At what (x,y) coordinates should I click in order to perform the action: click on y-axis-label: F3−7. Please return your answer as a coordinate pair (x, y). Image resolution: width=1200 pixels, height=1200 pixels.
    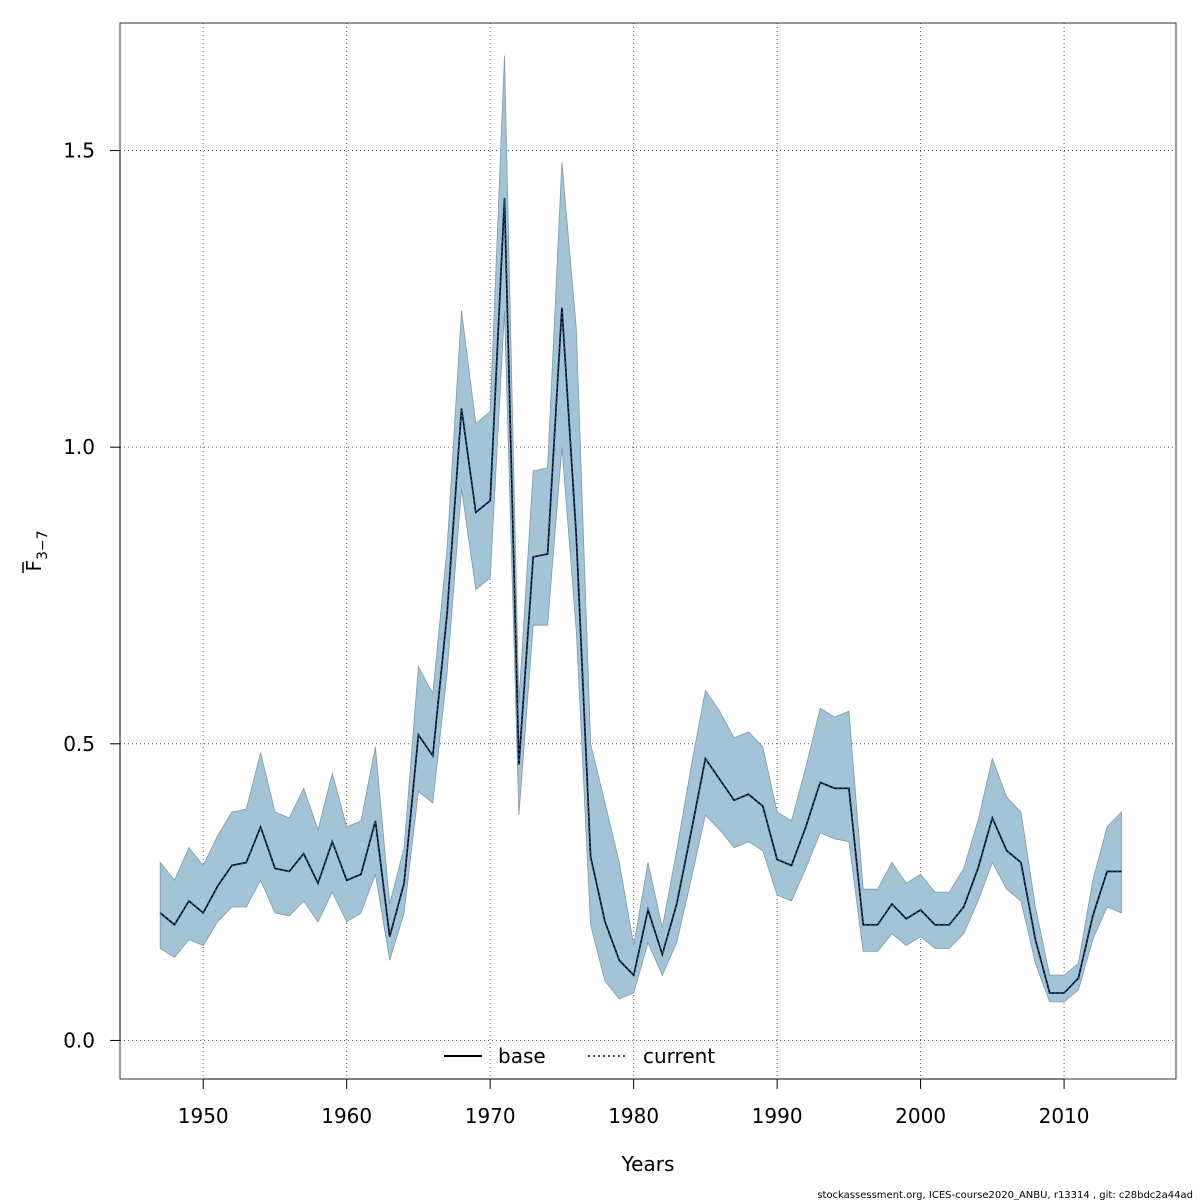
    Looking at the image, I should click on (36, 551).